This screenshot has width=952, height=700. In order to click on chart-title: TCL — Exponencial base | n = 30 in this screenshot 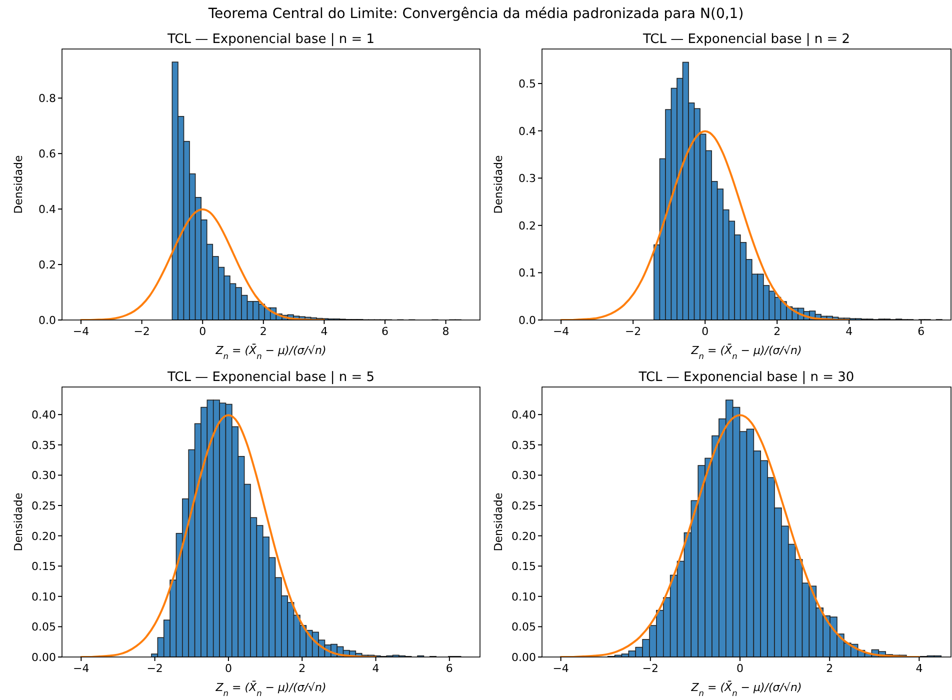, I will do `click(746, 377)`.